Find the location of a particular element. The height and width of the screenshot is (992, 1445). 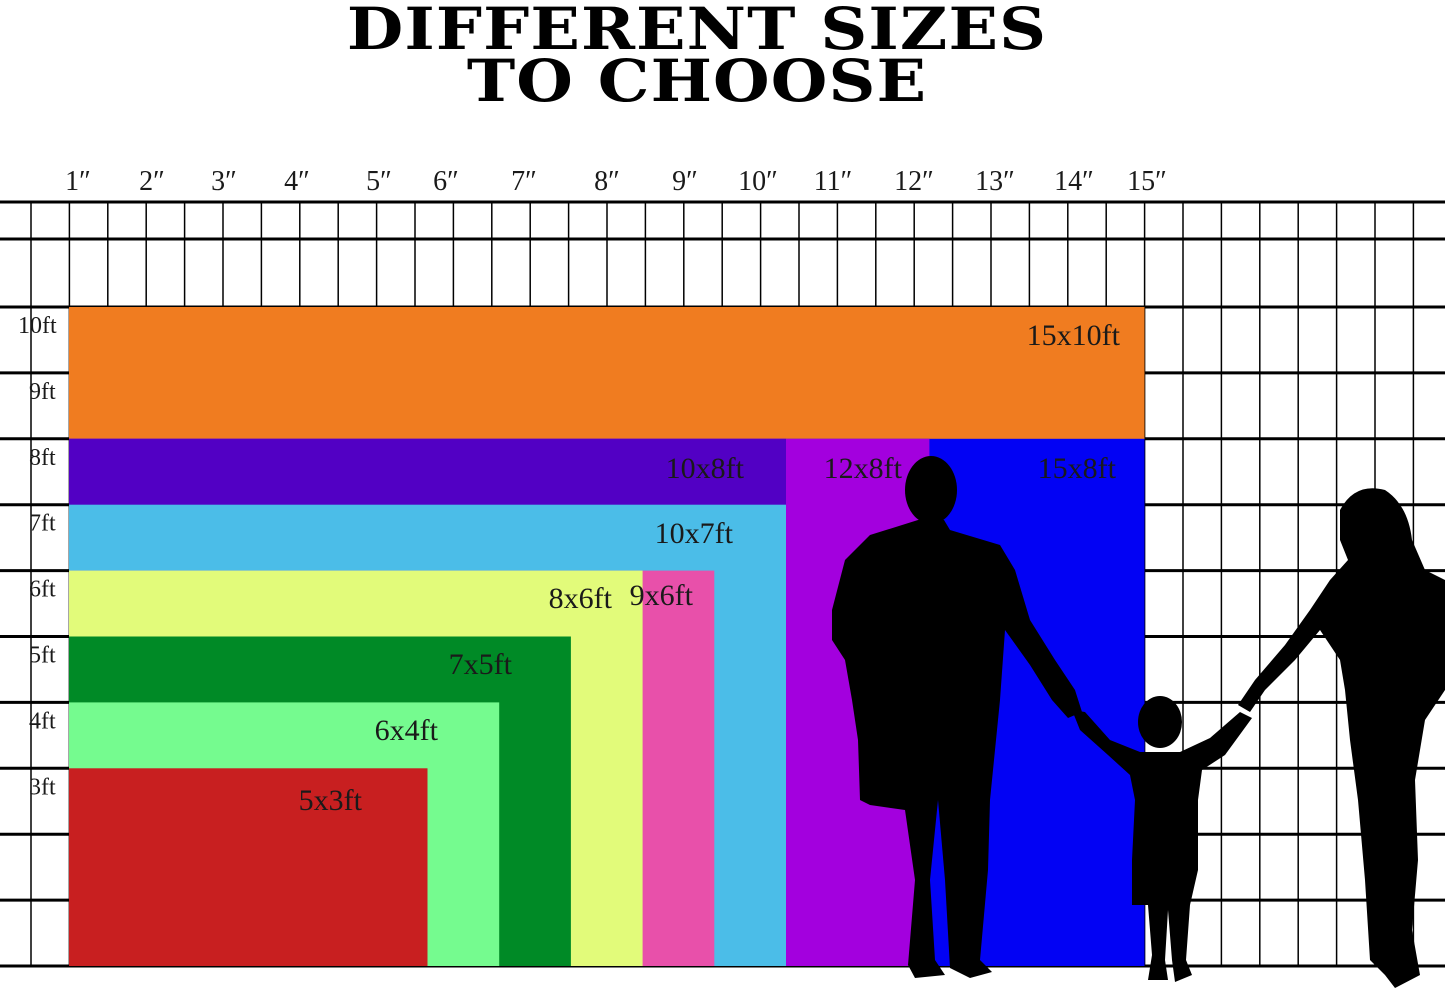

height-label: 9ft is located at coordinates (42, 392).